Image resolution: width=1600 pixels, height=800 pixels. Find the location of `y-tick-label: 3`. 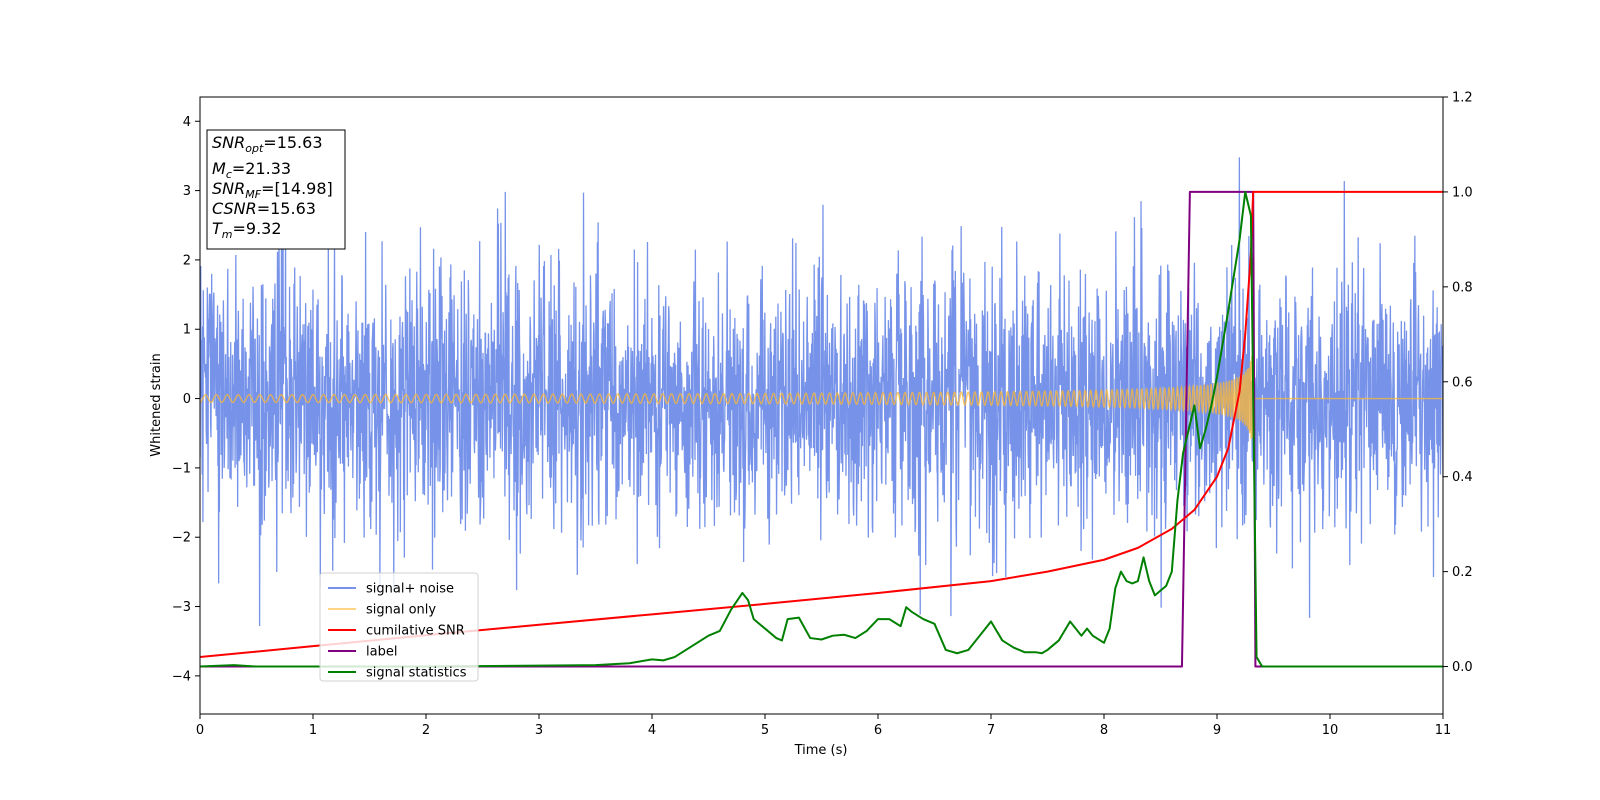

y-tick-label: 3 is located at coordinates (187, 191).